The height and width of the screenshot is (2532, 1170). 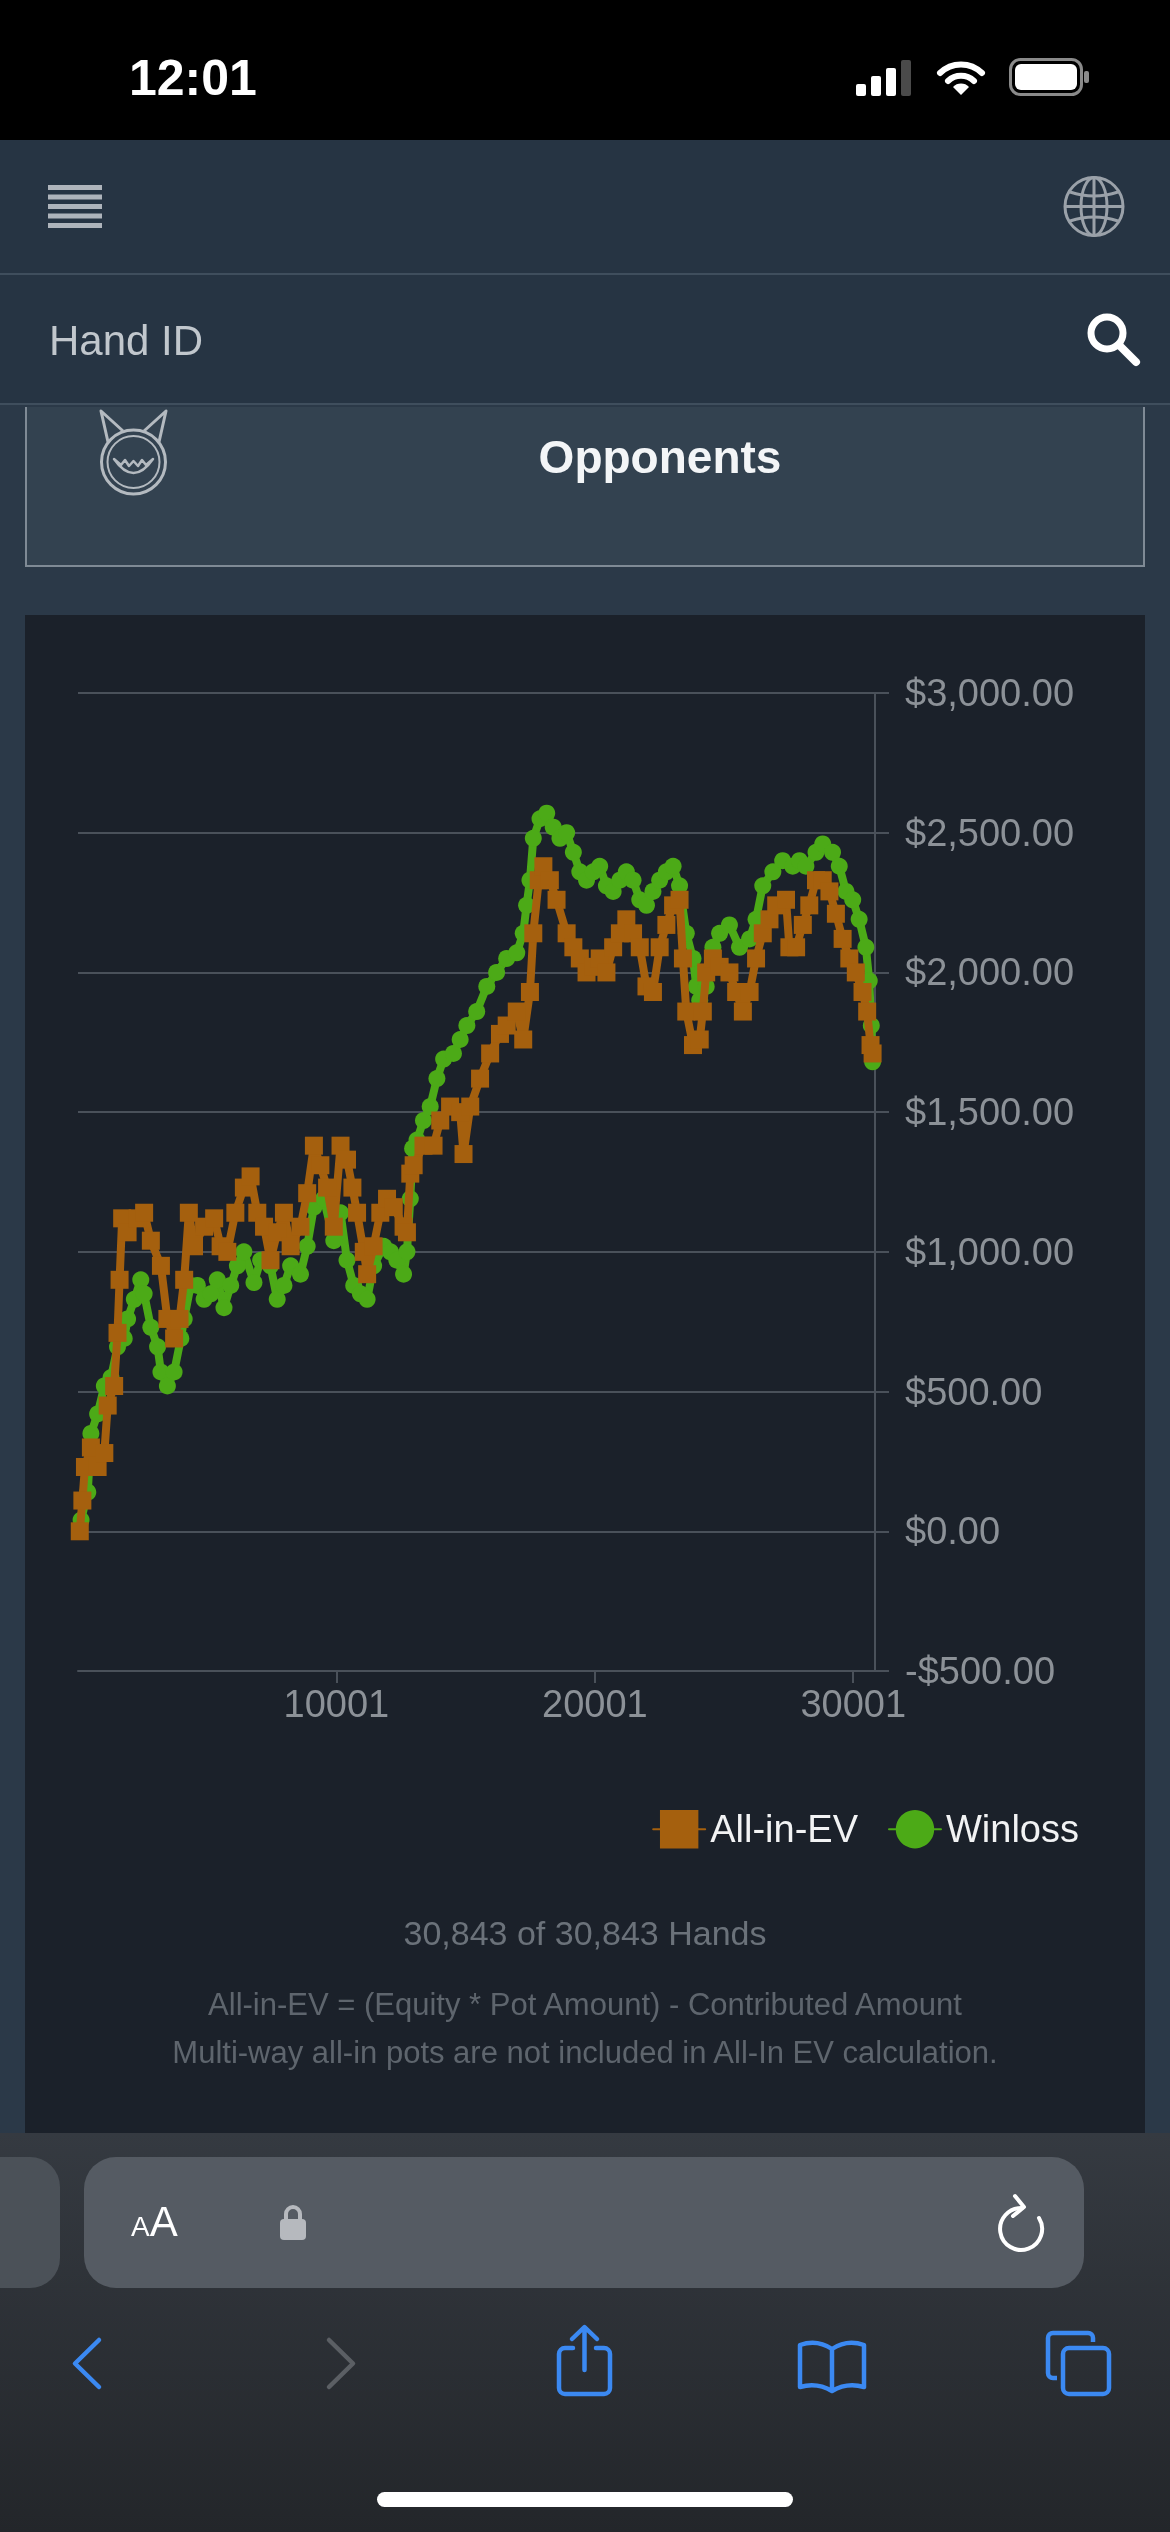 I want to click on x-tick-label: 10001, so click(x=336, y=1704).